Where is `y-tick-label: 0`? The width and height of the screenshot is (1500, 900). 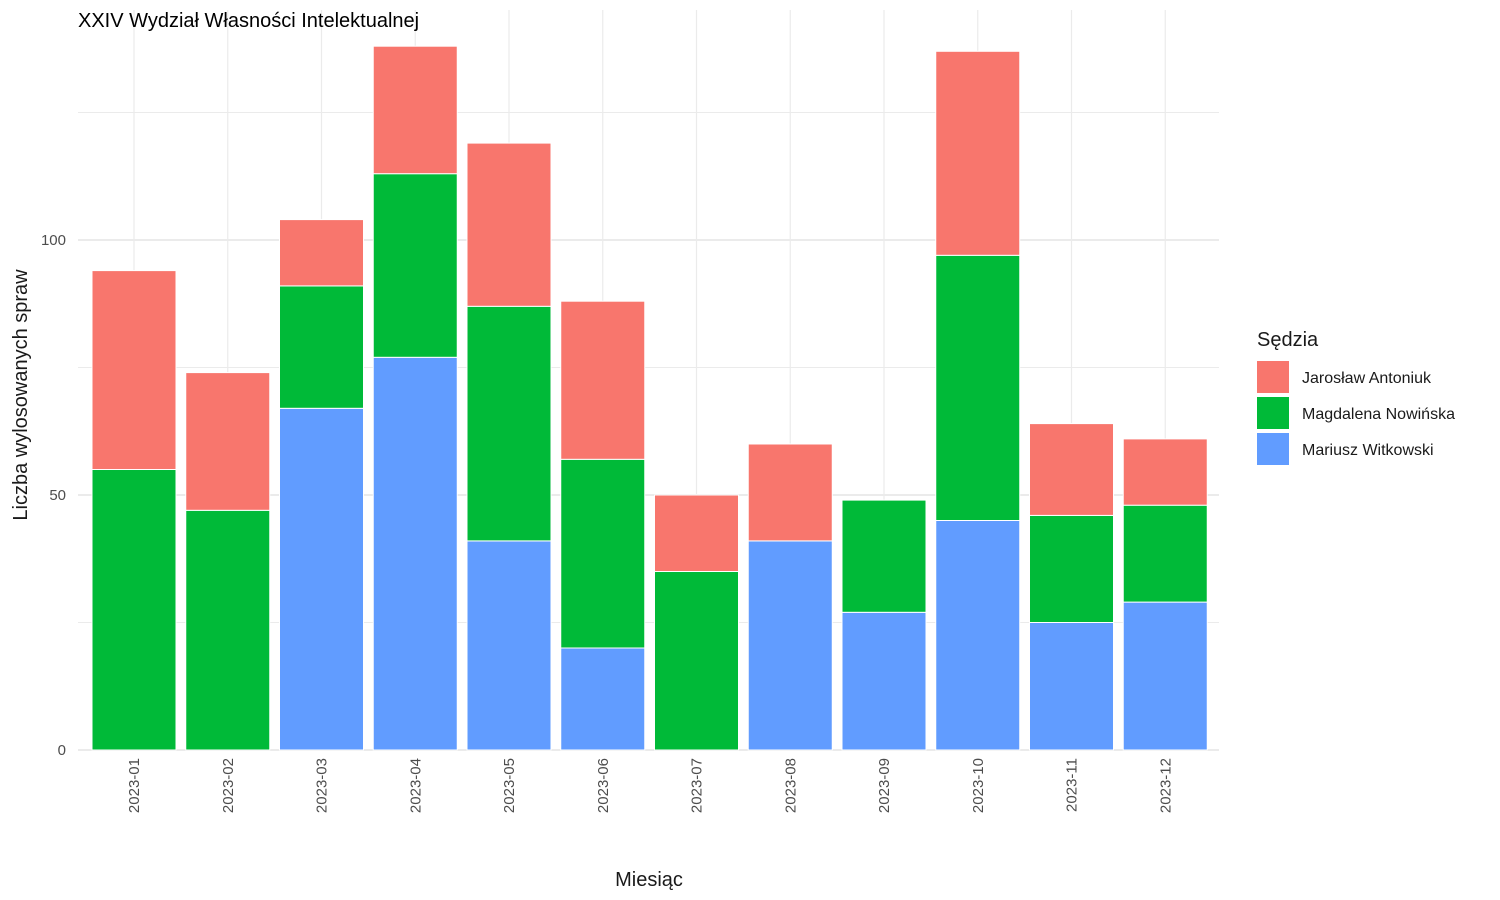
y-tick-label: 0 is located at coordinates (62, 750).